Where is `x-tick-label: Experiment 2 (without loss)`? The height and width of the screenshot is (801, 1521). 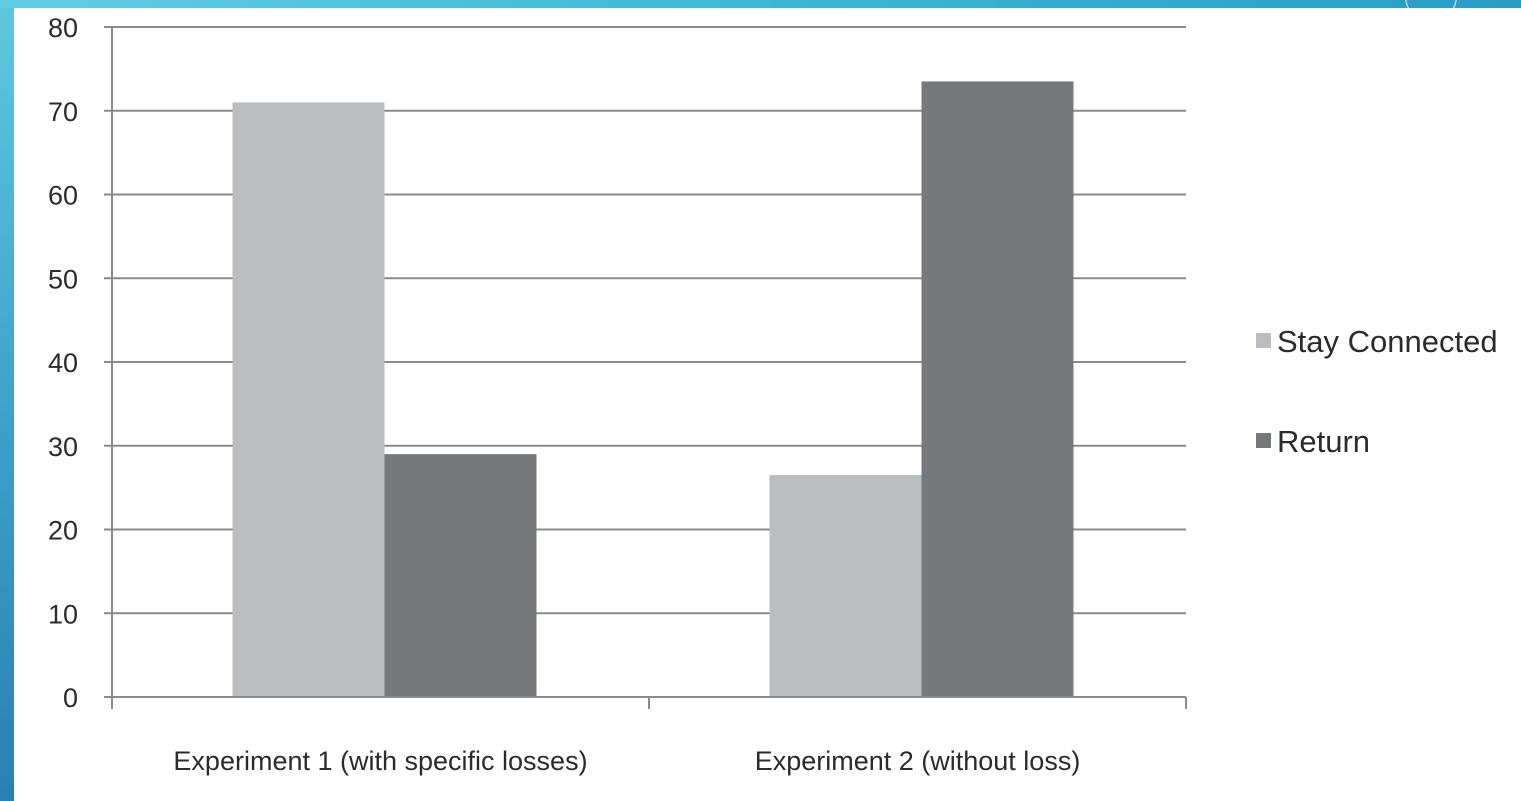
x-tick-label: Experiment 2 (without loss) is located at coordinates (918, 761).